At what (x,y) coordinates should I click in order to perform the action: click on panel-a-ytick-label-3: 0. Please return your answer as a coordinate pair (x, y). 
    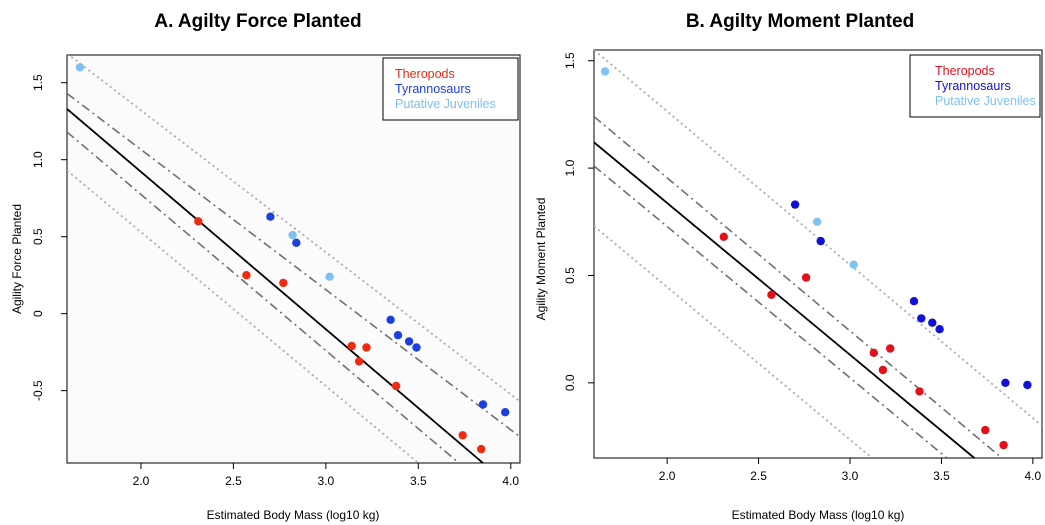
    Looking at the image, I should click on (38, 313).